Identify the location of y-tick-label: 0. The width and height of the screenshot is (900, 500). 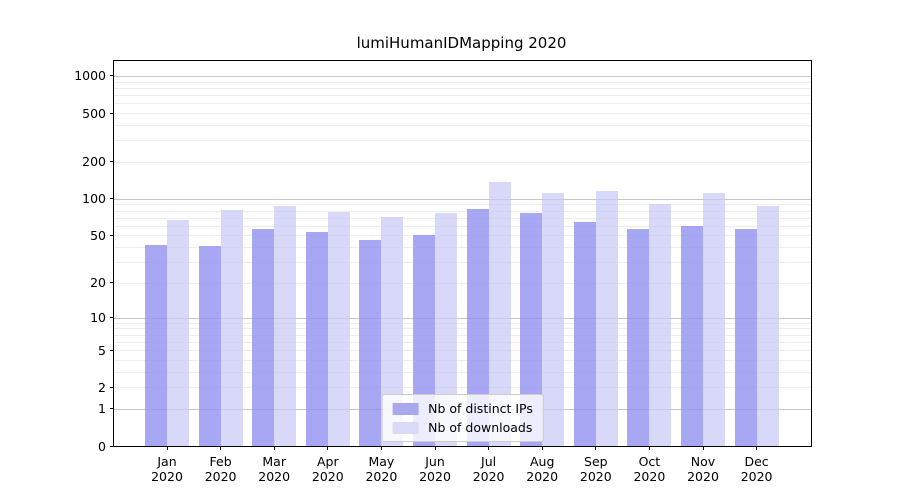
(102, 446).